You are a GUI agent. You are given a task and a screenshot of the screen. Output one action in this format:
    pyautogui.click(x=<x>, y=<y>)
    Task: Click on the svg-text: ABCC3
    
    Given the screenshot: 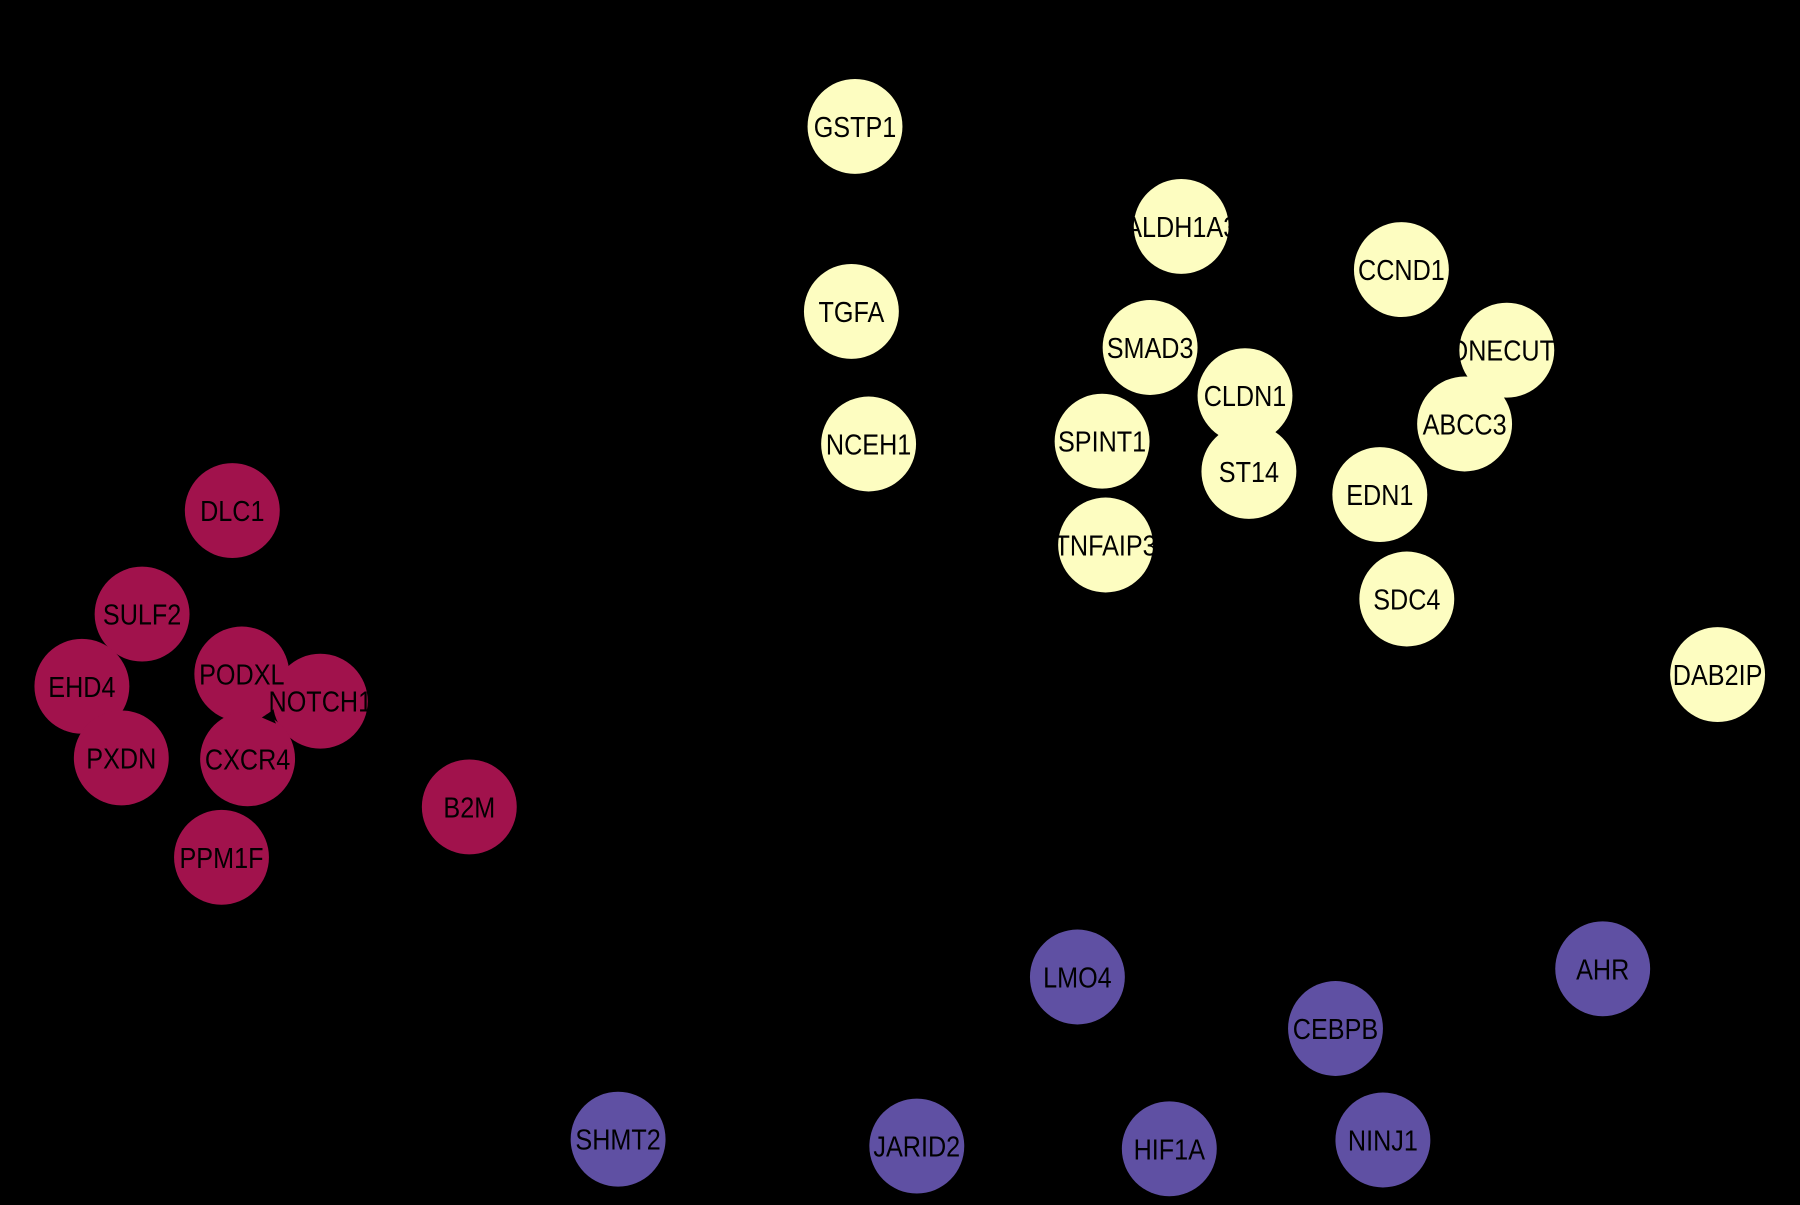 What is the action you would take?
    pyautogui.click(x=1465, y=425)
    